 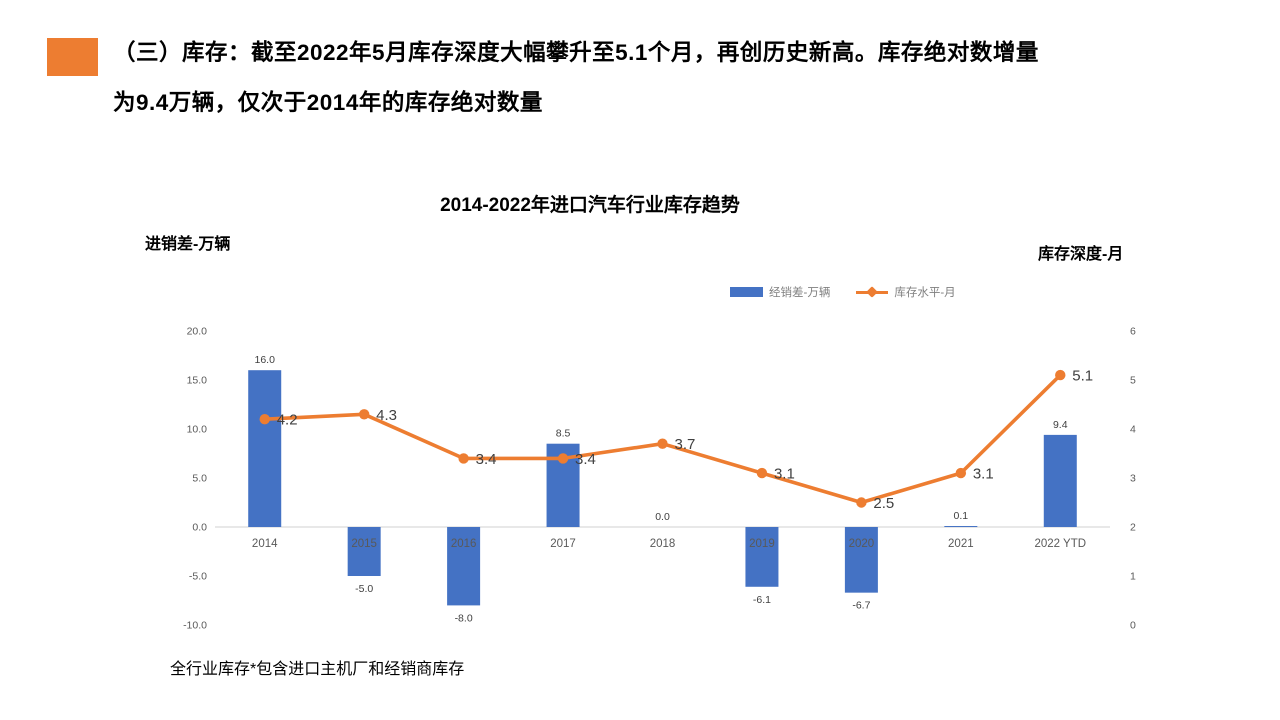 I want to click on line-marker-2020, so click(x=861, y=502).